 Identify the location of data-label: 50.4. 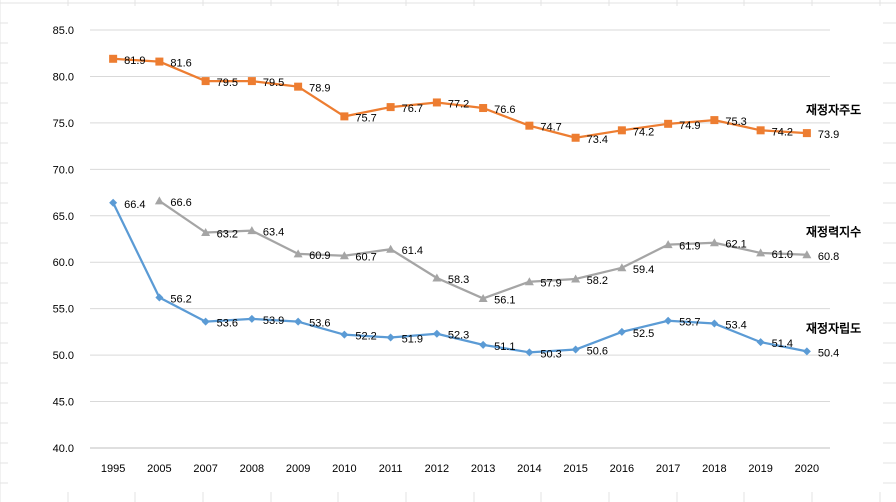
(828, 353).